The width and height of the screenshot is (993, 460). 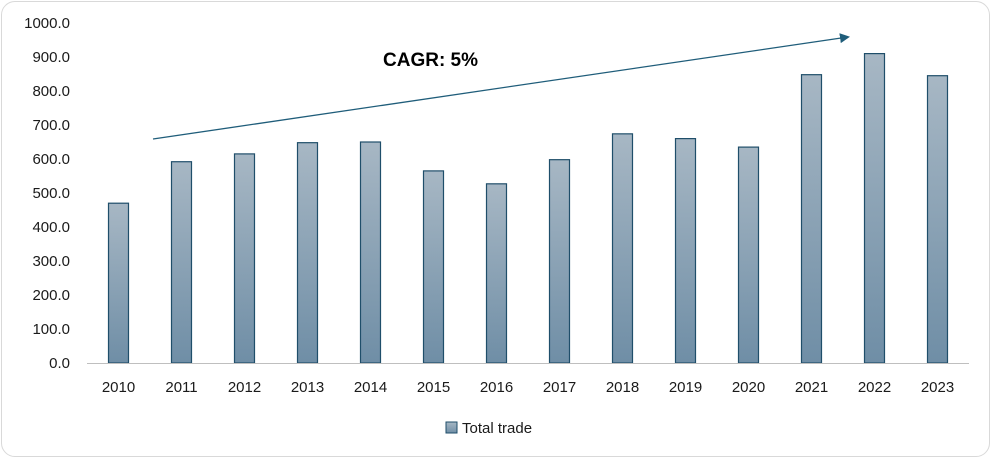 I want to click on y-tick-label: 900.0, so click(x=51, y=57).